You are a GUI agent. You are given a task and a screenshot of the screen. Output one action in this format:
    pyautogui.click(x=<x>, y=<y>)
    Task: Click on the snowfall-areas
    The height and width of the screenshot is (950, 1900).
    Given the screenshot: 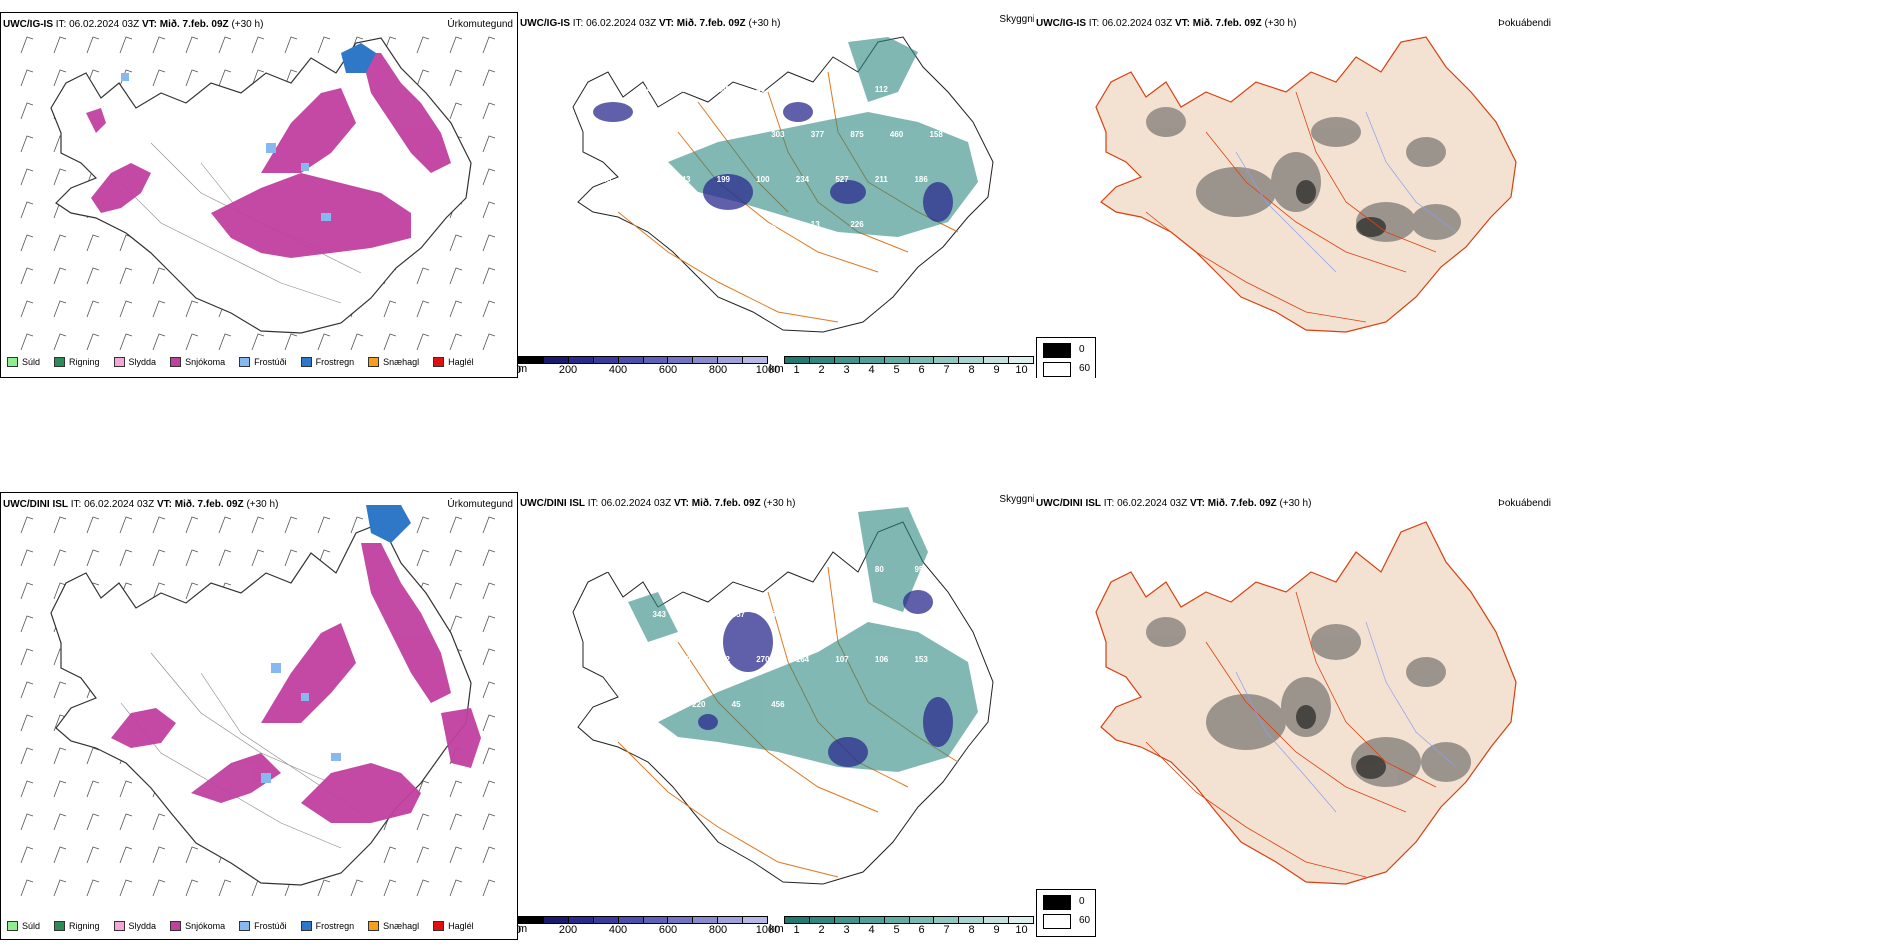 What is the action you would take?
    pyautogui.click(x=268, y=155)
    